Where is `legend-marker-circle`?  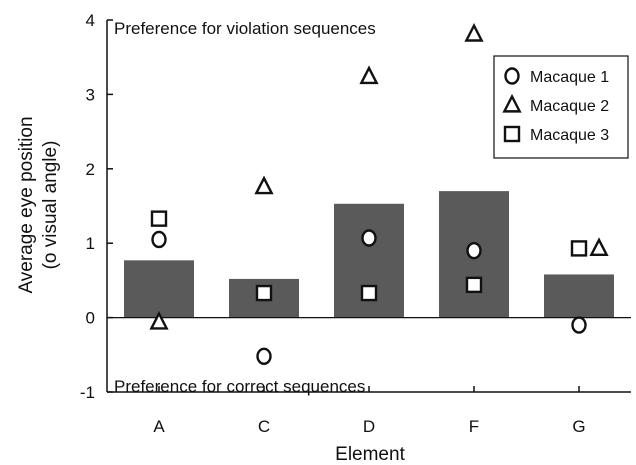 legend-marker-circle is located at coordinates (512, 76).